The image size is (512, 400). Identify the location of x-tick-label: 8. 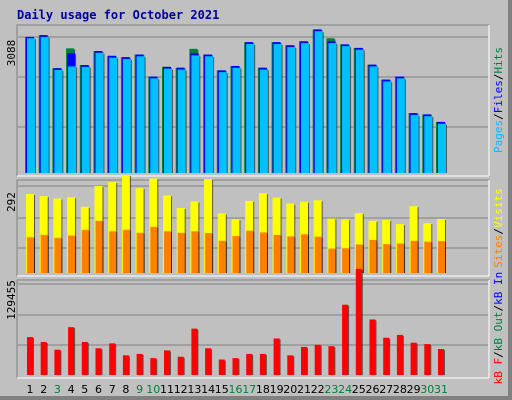
(125, 389).